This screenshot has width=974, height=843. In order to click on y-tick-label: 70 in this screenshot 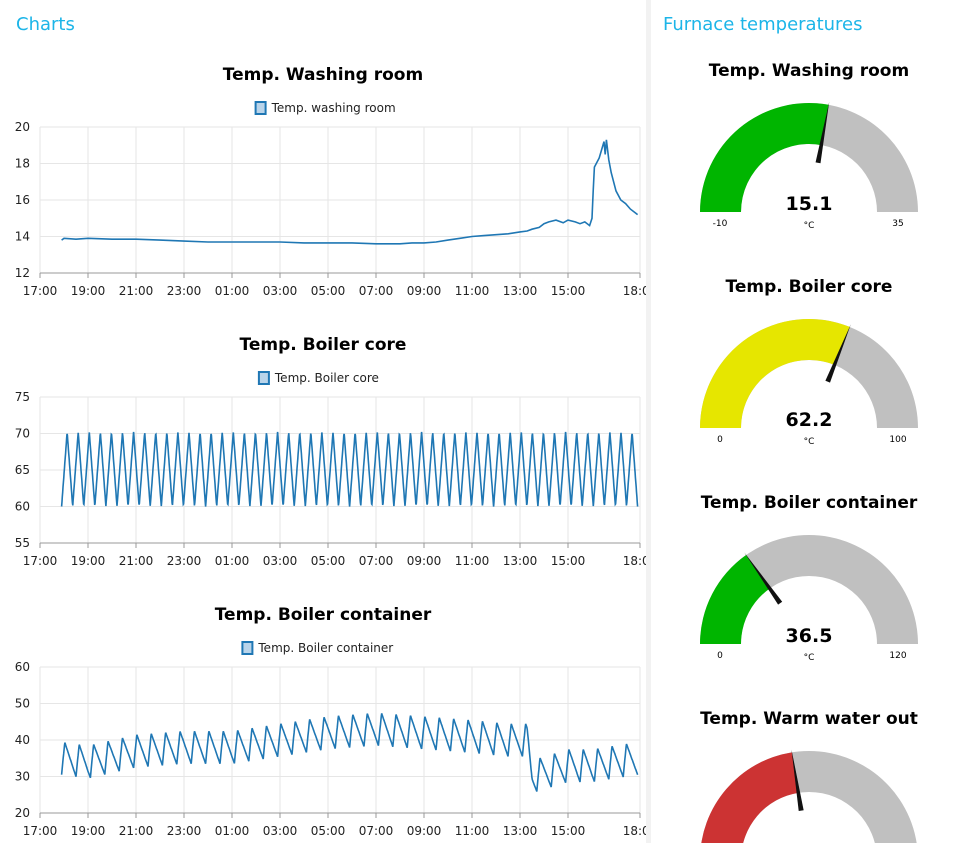, I will do `click(22, 434)`.